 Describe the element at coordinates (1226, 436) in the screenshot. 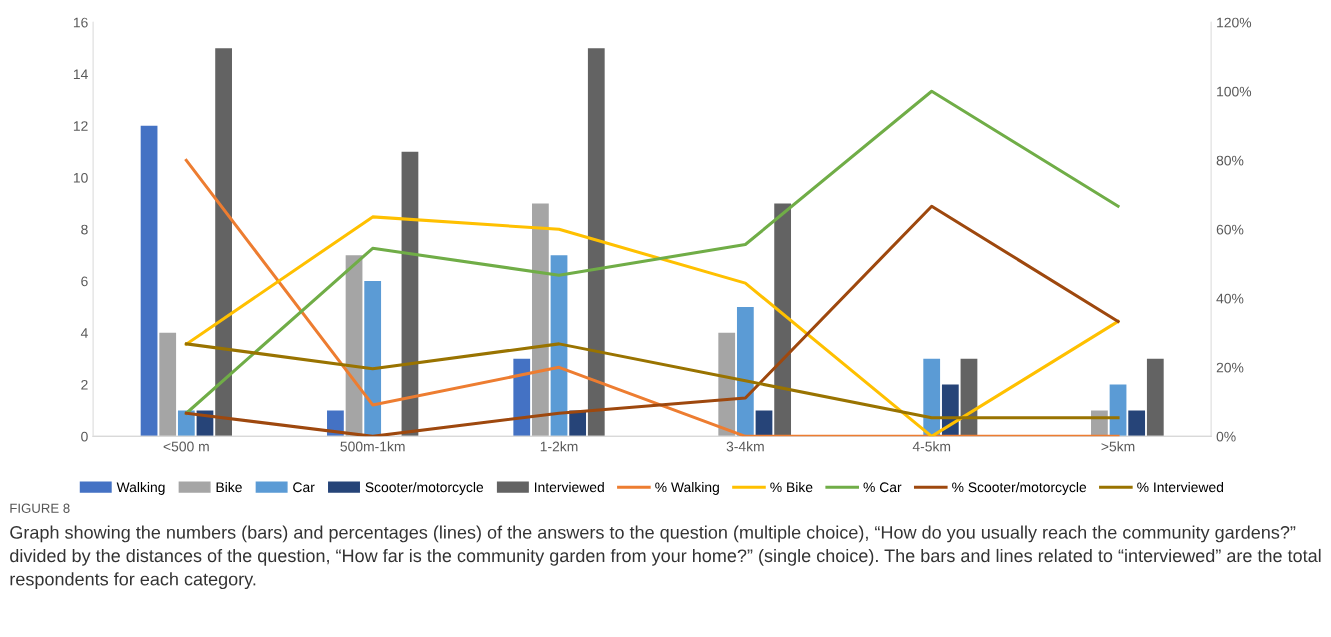

I see `y2-tick-label: 0%` at that location.